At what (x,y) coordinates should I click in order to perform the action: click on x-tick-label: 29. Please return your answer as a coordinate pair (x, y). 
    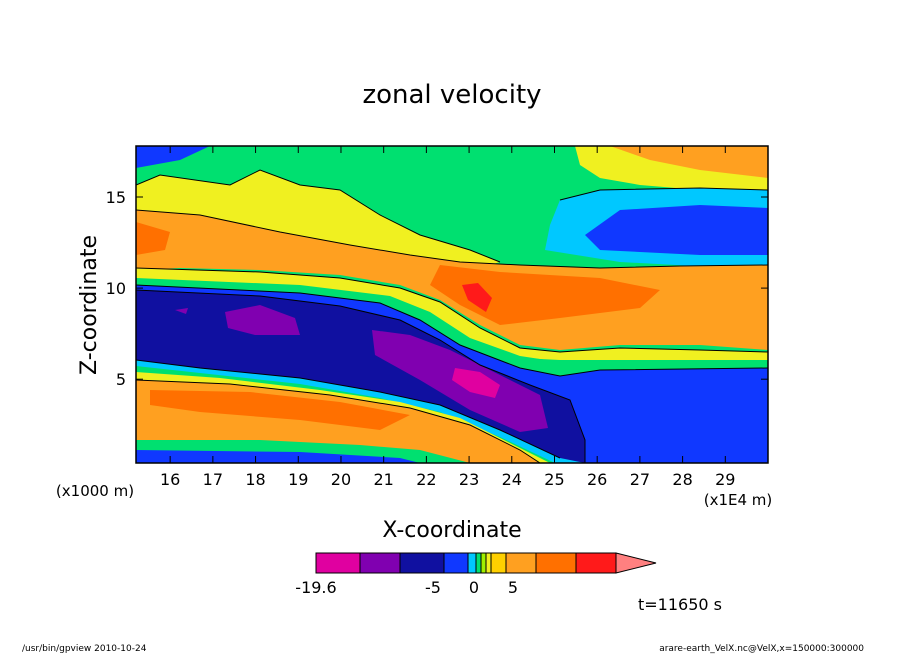
    Looking at the image, I should click on (725, 479).